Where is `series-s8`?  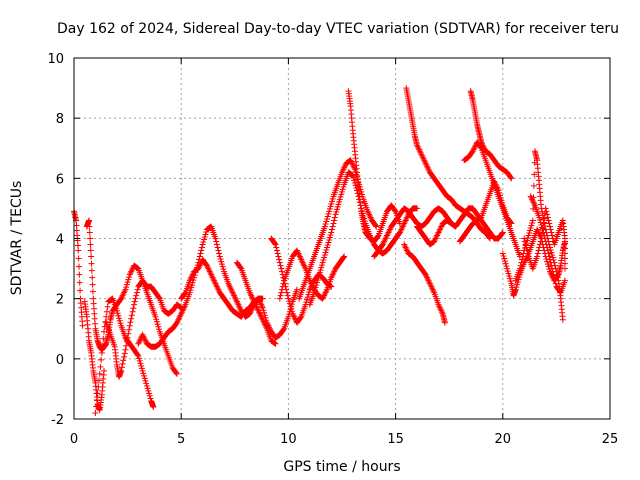
series-s8 is located at coordinates (256, 303).